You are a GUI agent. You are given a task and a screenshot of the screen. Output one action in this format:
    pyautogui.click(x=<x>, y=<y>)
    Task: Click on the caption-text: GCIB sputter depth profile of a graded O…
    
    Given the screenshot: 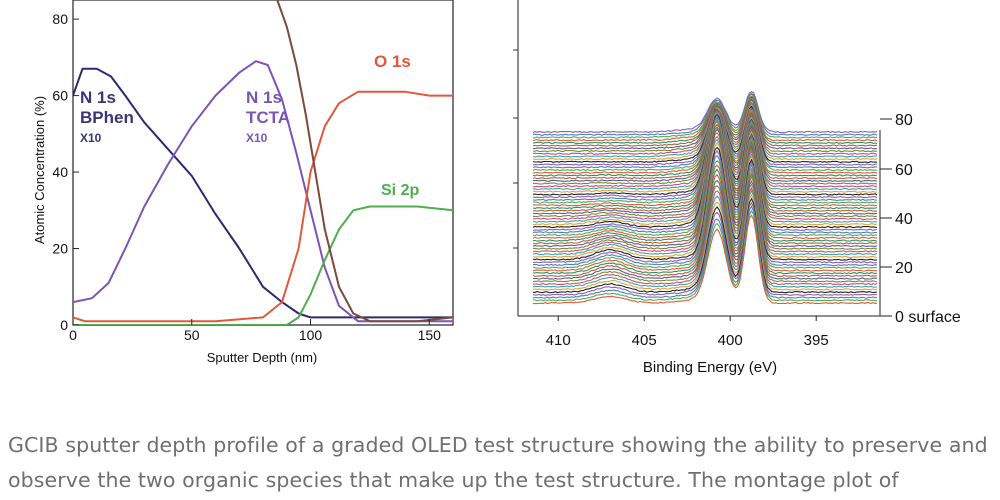 What is the action you would take?
    pyautogui.click(x=498, y=462)
    